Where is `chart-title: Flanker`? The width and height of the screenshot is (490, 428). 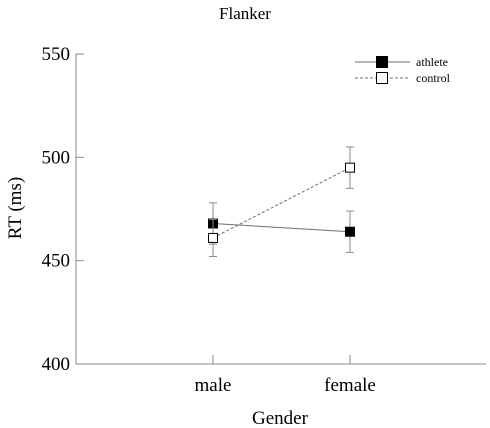 chart-title: Flanker is located at coordinates (245, 13).